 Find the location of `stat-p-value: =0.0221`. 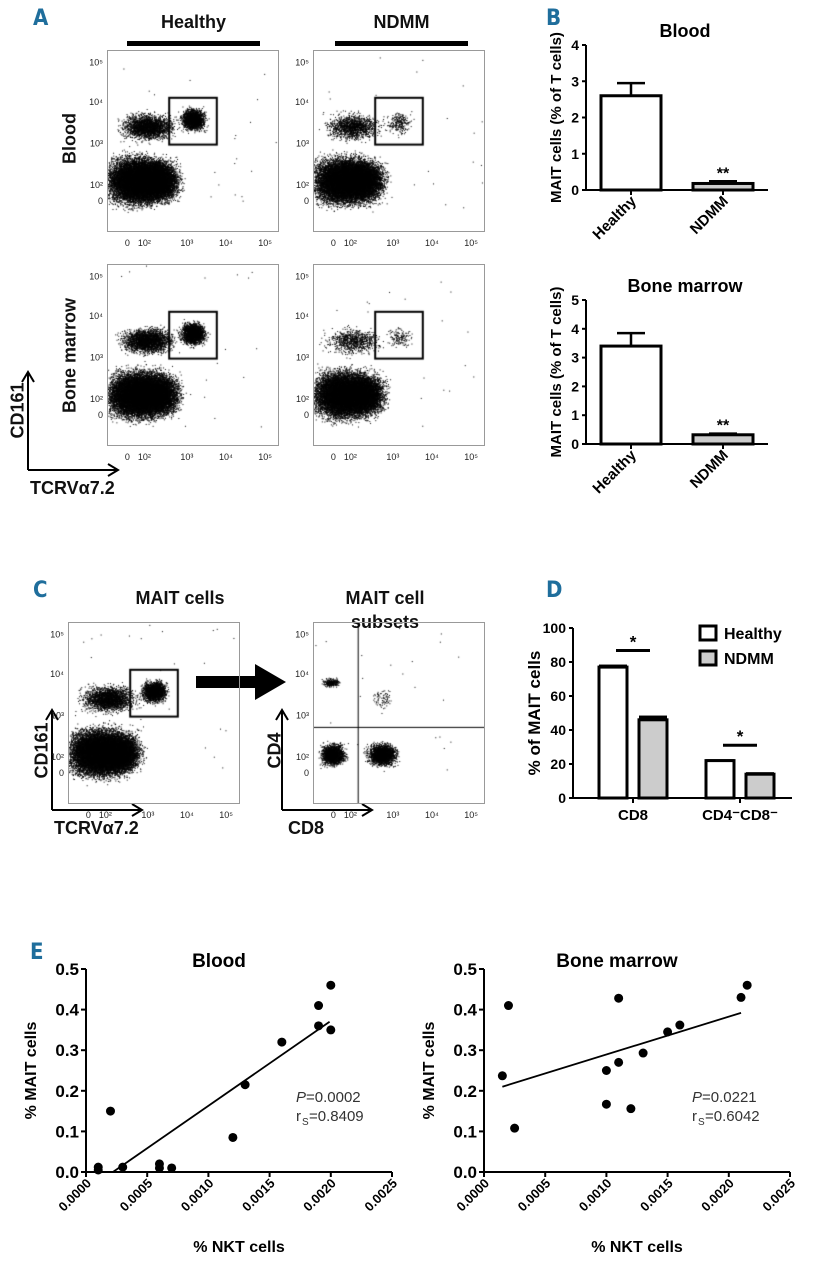

stat-p-value: =0.0221 is located at coordinates (729, 1097).